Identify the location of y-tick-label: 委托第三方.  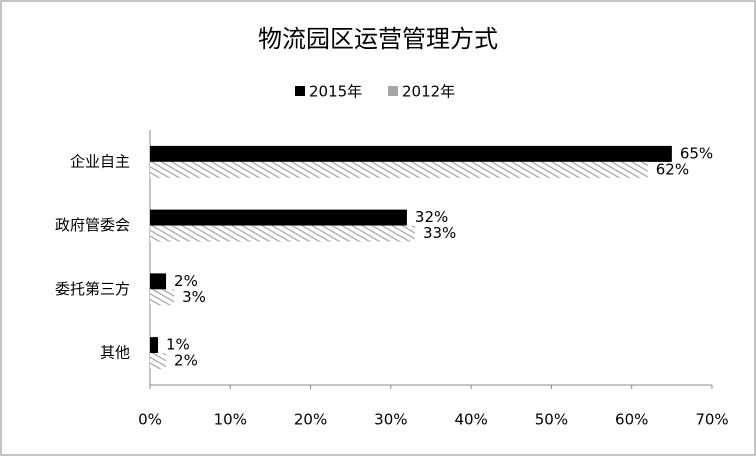
(92, 289).